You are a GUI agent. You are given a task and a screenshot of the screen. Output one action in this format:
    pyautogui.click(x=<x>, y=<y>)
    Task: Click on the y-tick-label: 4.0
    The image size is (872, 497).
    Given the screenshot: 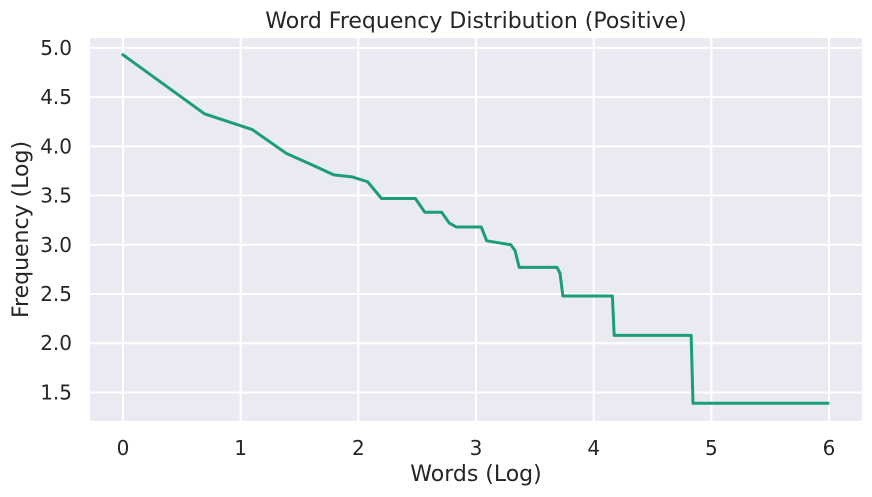 What is the action you would take?
    pyautogui.click(x=56, y=146)
    